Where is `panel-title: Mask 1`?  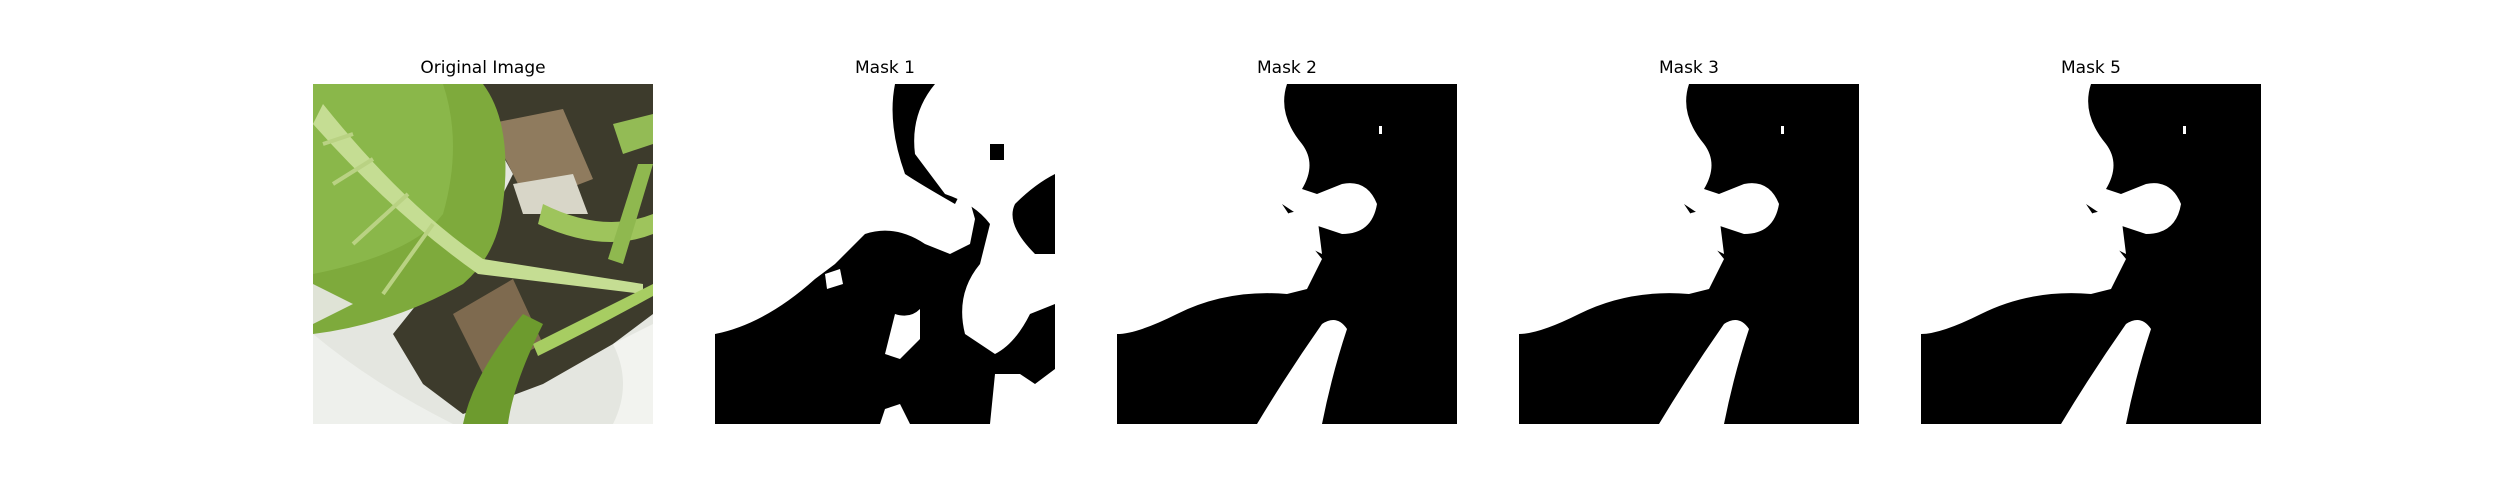 panel-title: Mask 1 is located at coordinates (884, 68).